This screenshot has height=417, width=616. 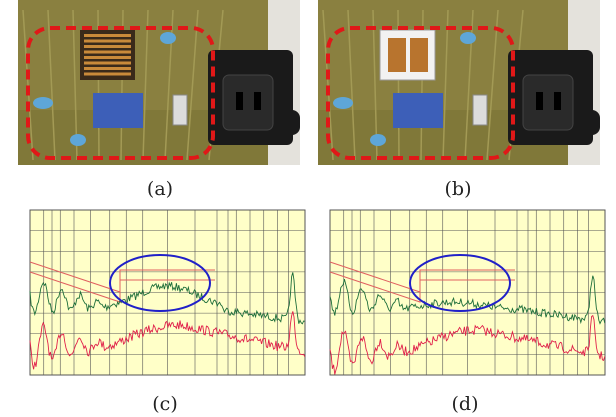 What do you see at coordinates (164, 404) in the screenshot?
I see `panel-label: (c)` at bounding box center [164, 404].